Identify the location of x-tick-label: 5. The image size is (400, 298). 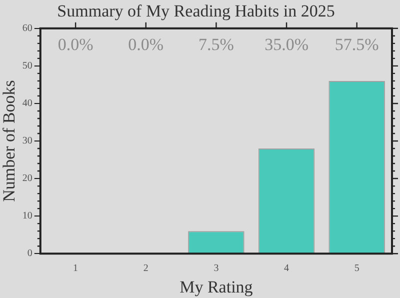
(357, 268).